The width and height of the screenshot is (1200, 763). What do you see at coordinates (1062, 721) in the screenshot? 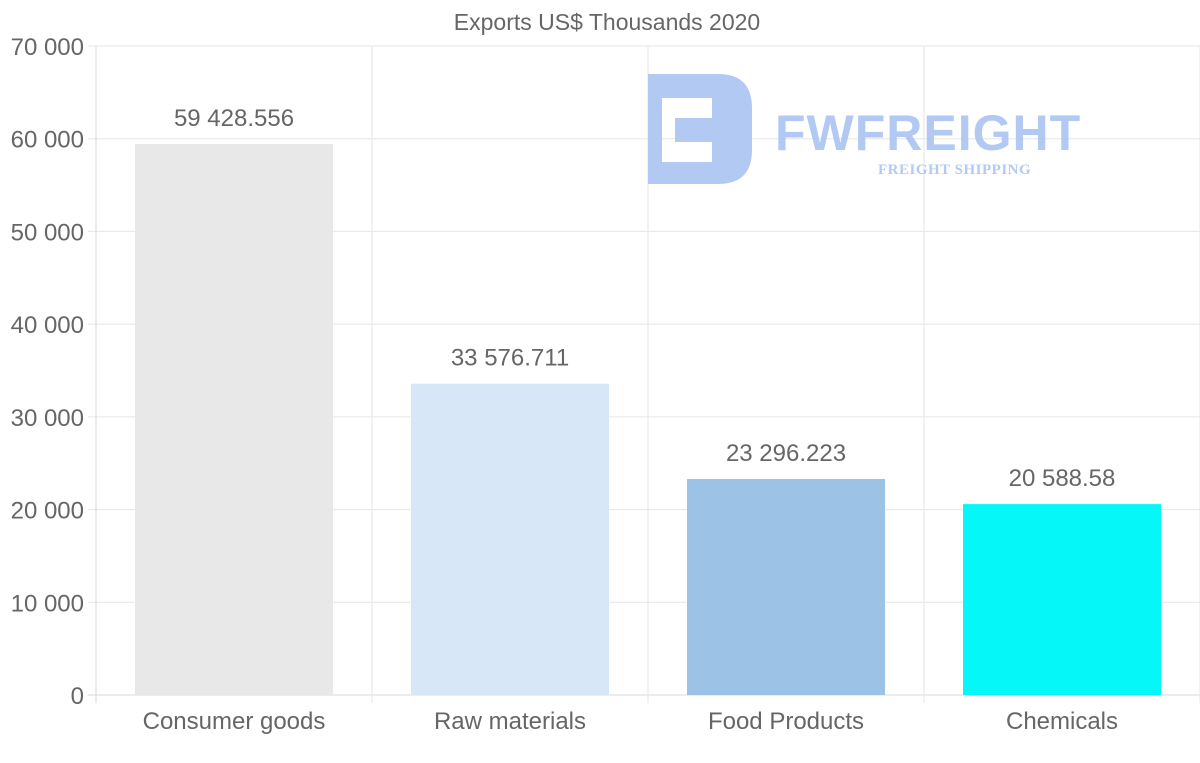
I see `x-tick-label: Chemicals` at bounding box center [1062, 721].